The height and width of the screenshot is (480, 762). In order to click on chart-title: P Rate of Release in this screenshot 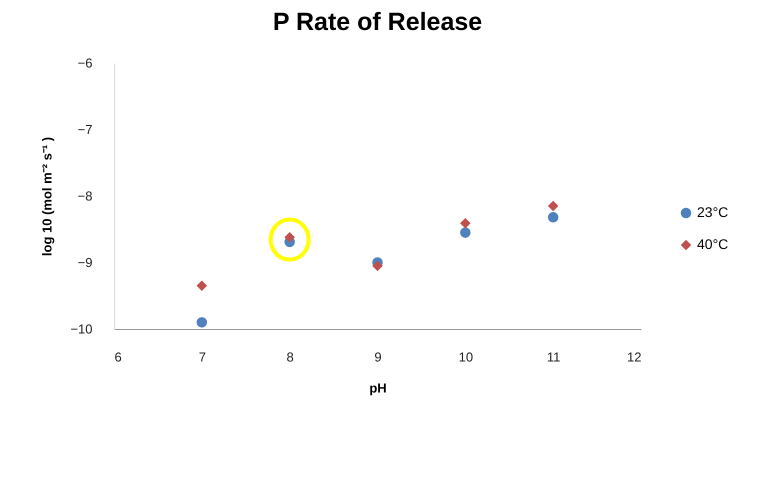, I will do `click(377, 22)`.